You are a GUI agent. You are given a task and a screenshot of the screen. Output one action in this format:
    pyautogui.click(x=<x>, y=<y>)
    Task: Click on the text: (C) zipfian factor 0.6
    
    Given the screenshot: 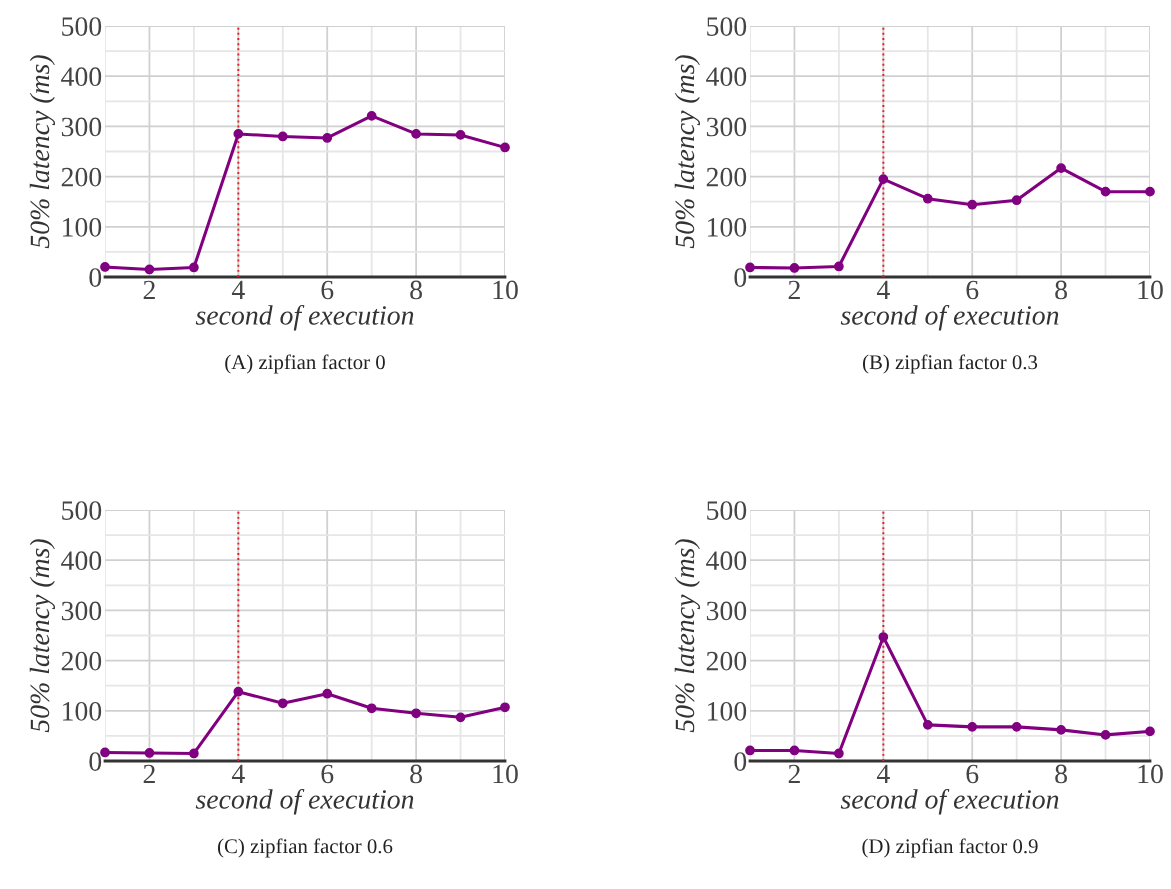 What is the action you would take?
    pyautogui.click(x=305, y=848)
    